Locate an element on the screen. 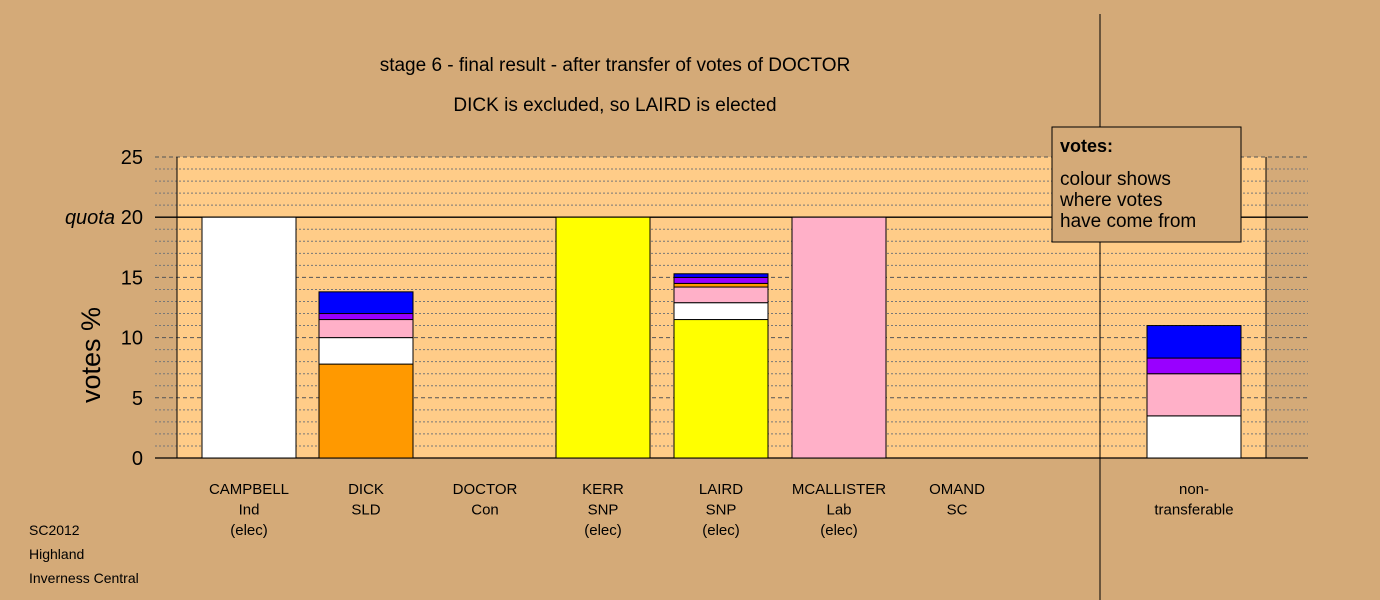  x-tick-label: OMAND is located at coordinates (957, 489).